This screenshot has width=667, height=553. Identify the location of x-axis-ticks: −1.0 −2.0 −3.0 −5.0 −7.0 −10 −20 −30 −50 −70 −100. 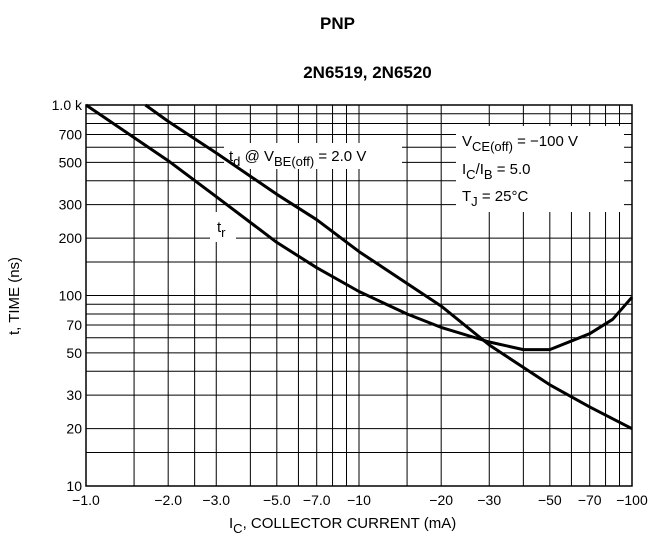
(360, 500).